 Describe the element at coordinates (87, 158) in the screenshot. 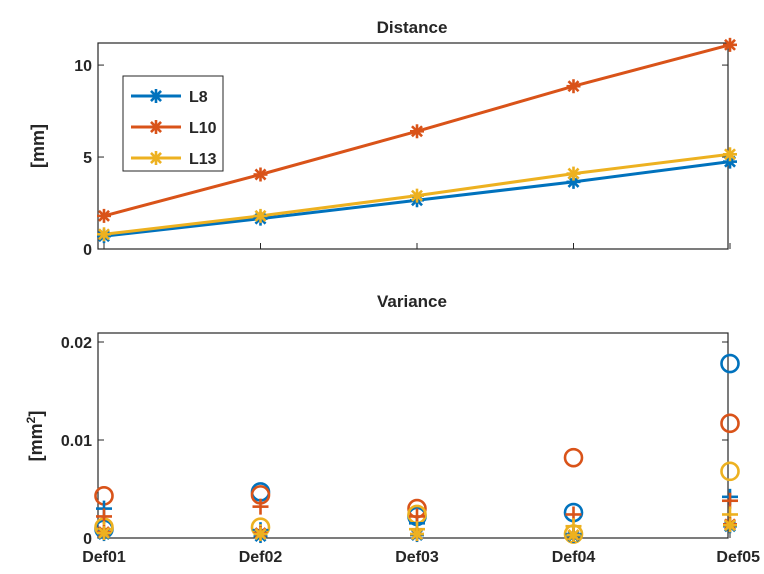

I see `distance-y-tick-label: 5` at that location.